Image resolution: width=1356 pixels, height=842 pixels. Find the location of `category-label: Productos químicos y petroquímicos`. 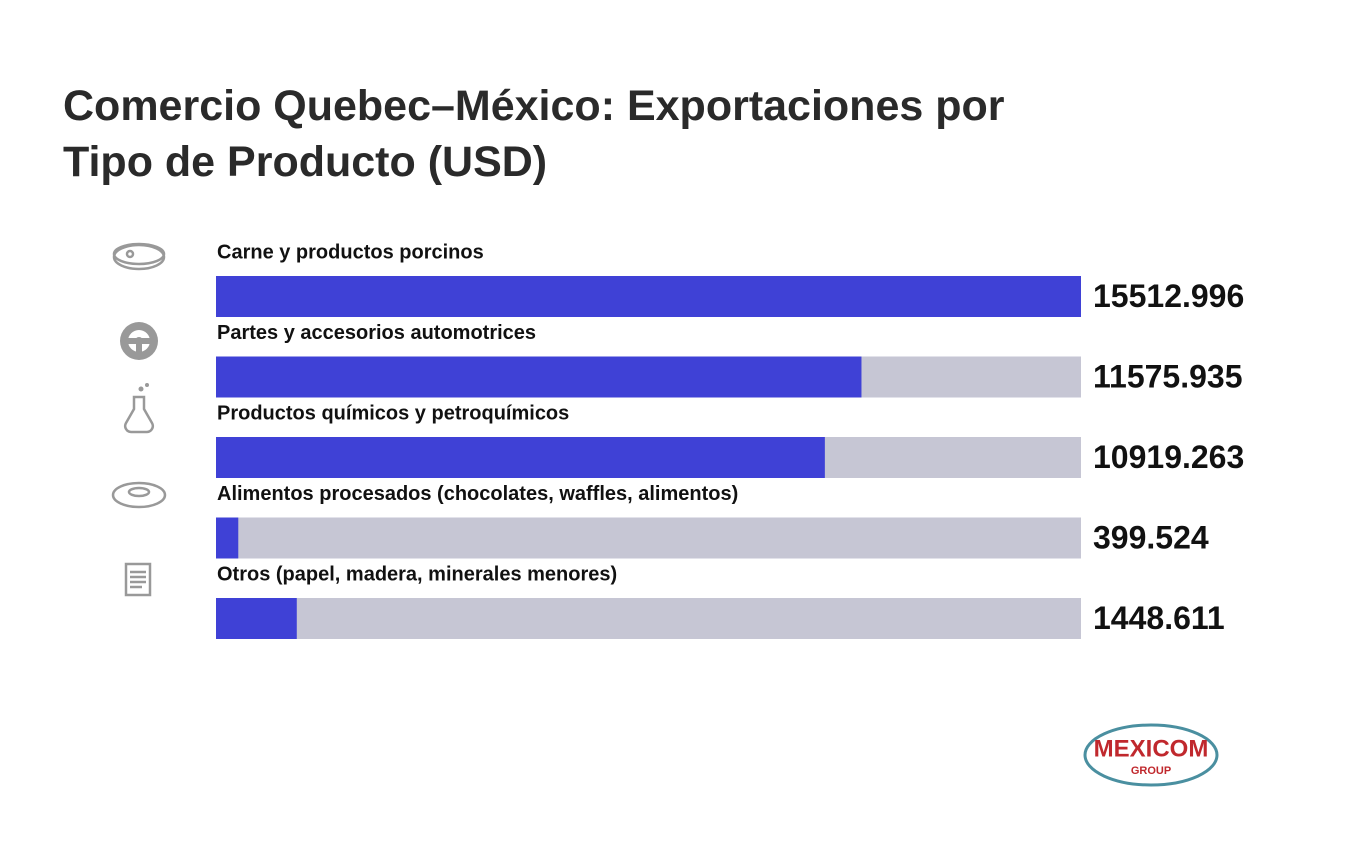

category-label: Productos químicos y petroquímicos is located at coordinates (393, 413).